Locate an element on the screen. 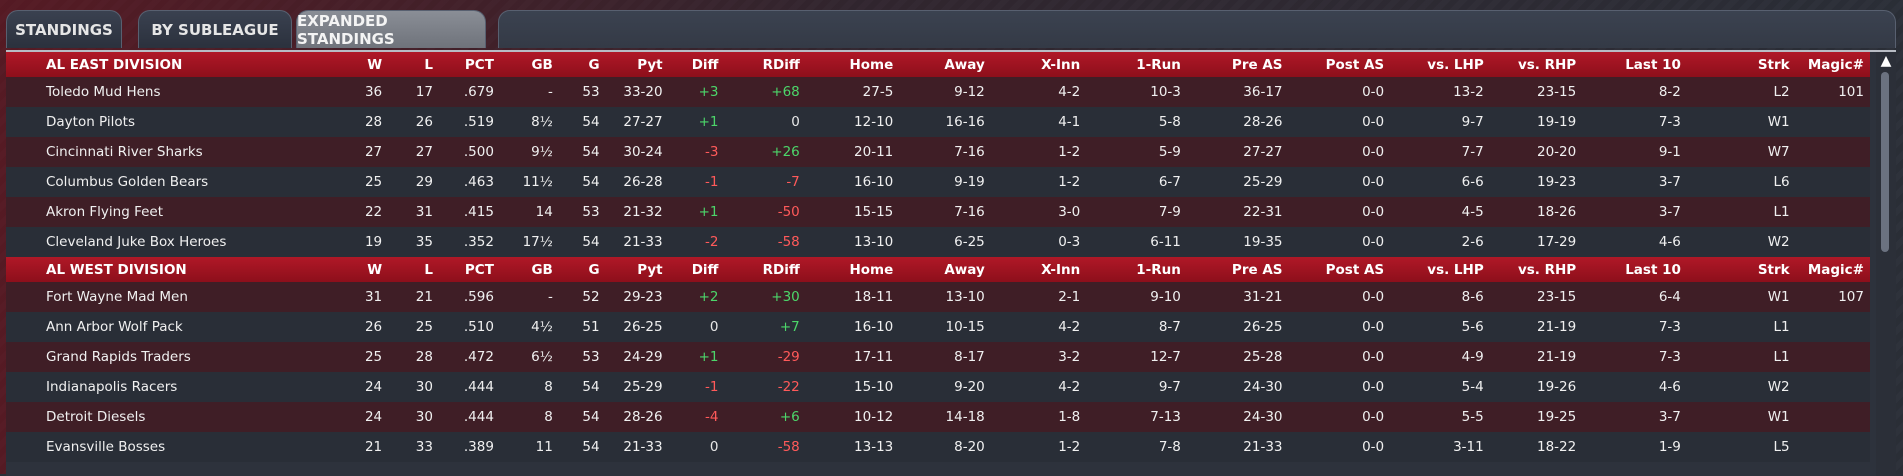 This screenshot has height=476, width=1903. cell-streak: W2 is located at coordinates (1741, 242).